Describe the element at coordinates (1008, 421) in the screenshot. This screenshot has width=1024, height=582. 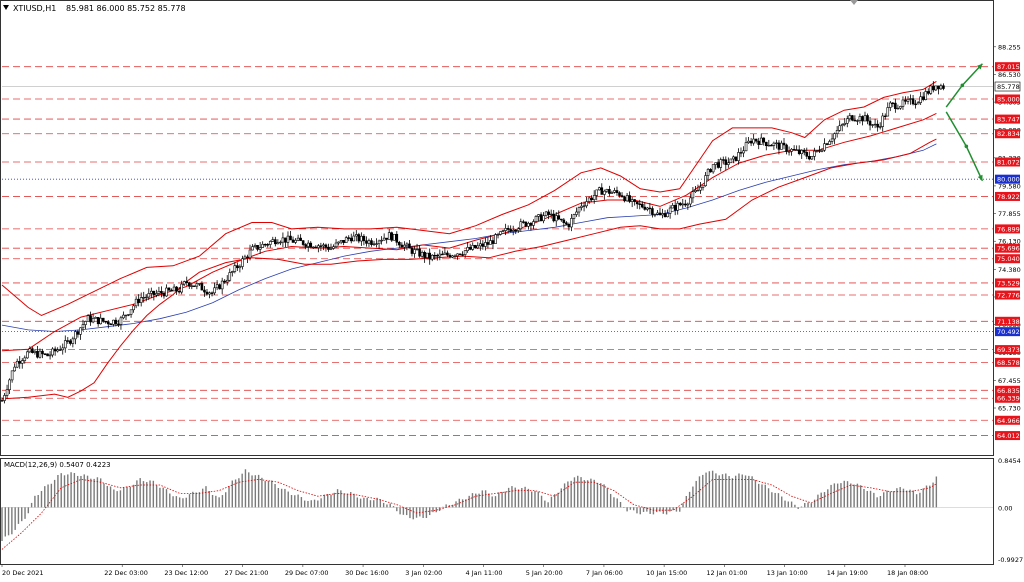
I see `level-price-tag-label: 64.966` at that location.